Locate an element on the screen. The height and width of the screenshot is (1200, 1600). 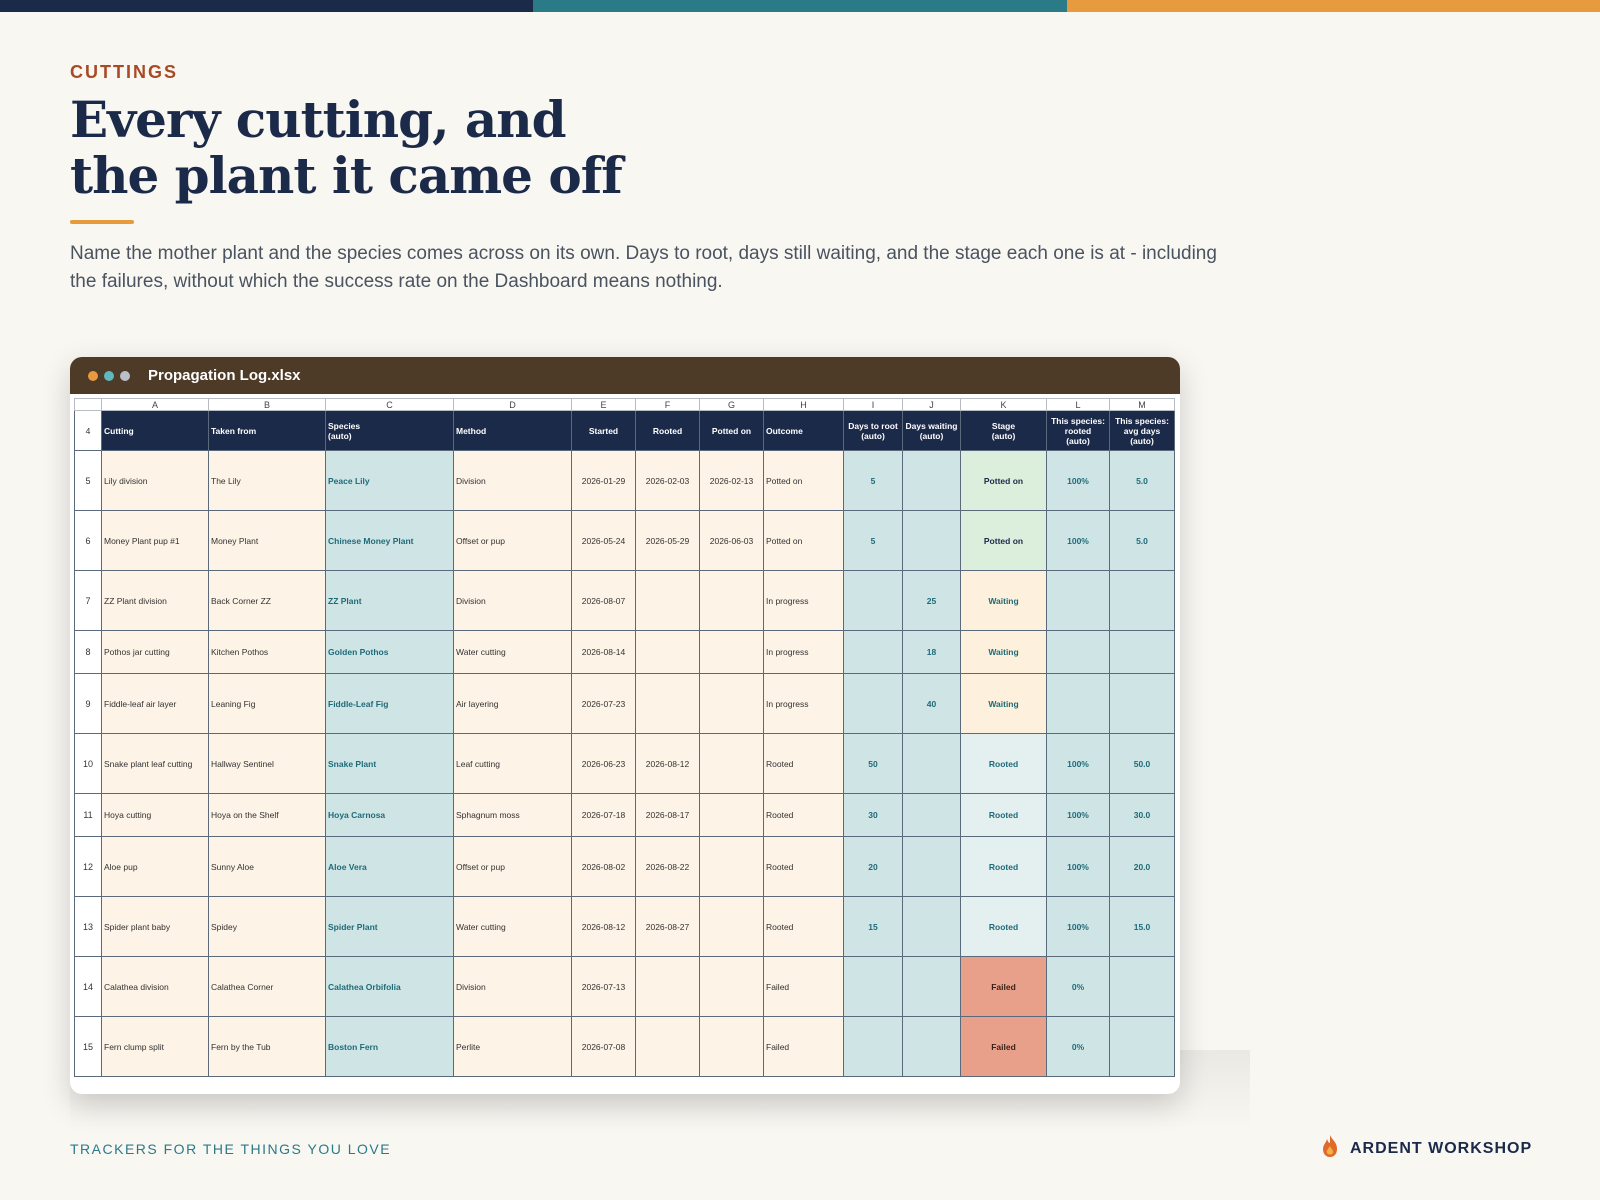
cutting-cell: Snake plant leaf cutting is located at coordinates (155, 763).